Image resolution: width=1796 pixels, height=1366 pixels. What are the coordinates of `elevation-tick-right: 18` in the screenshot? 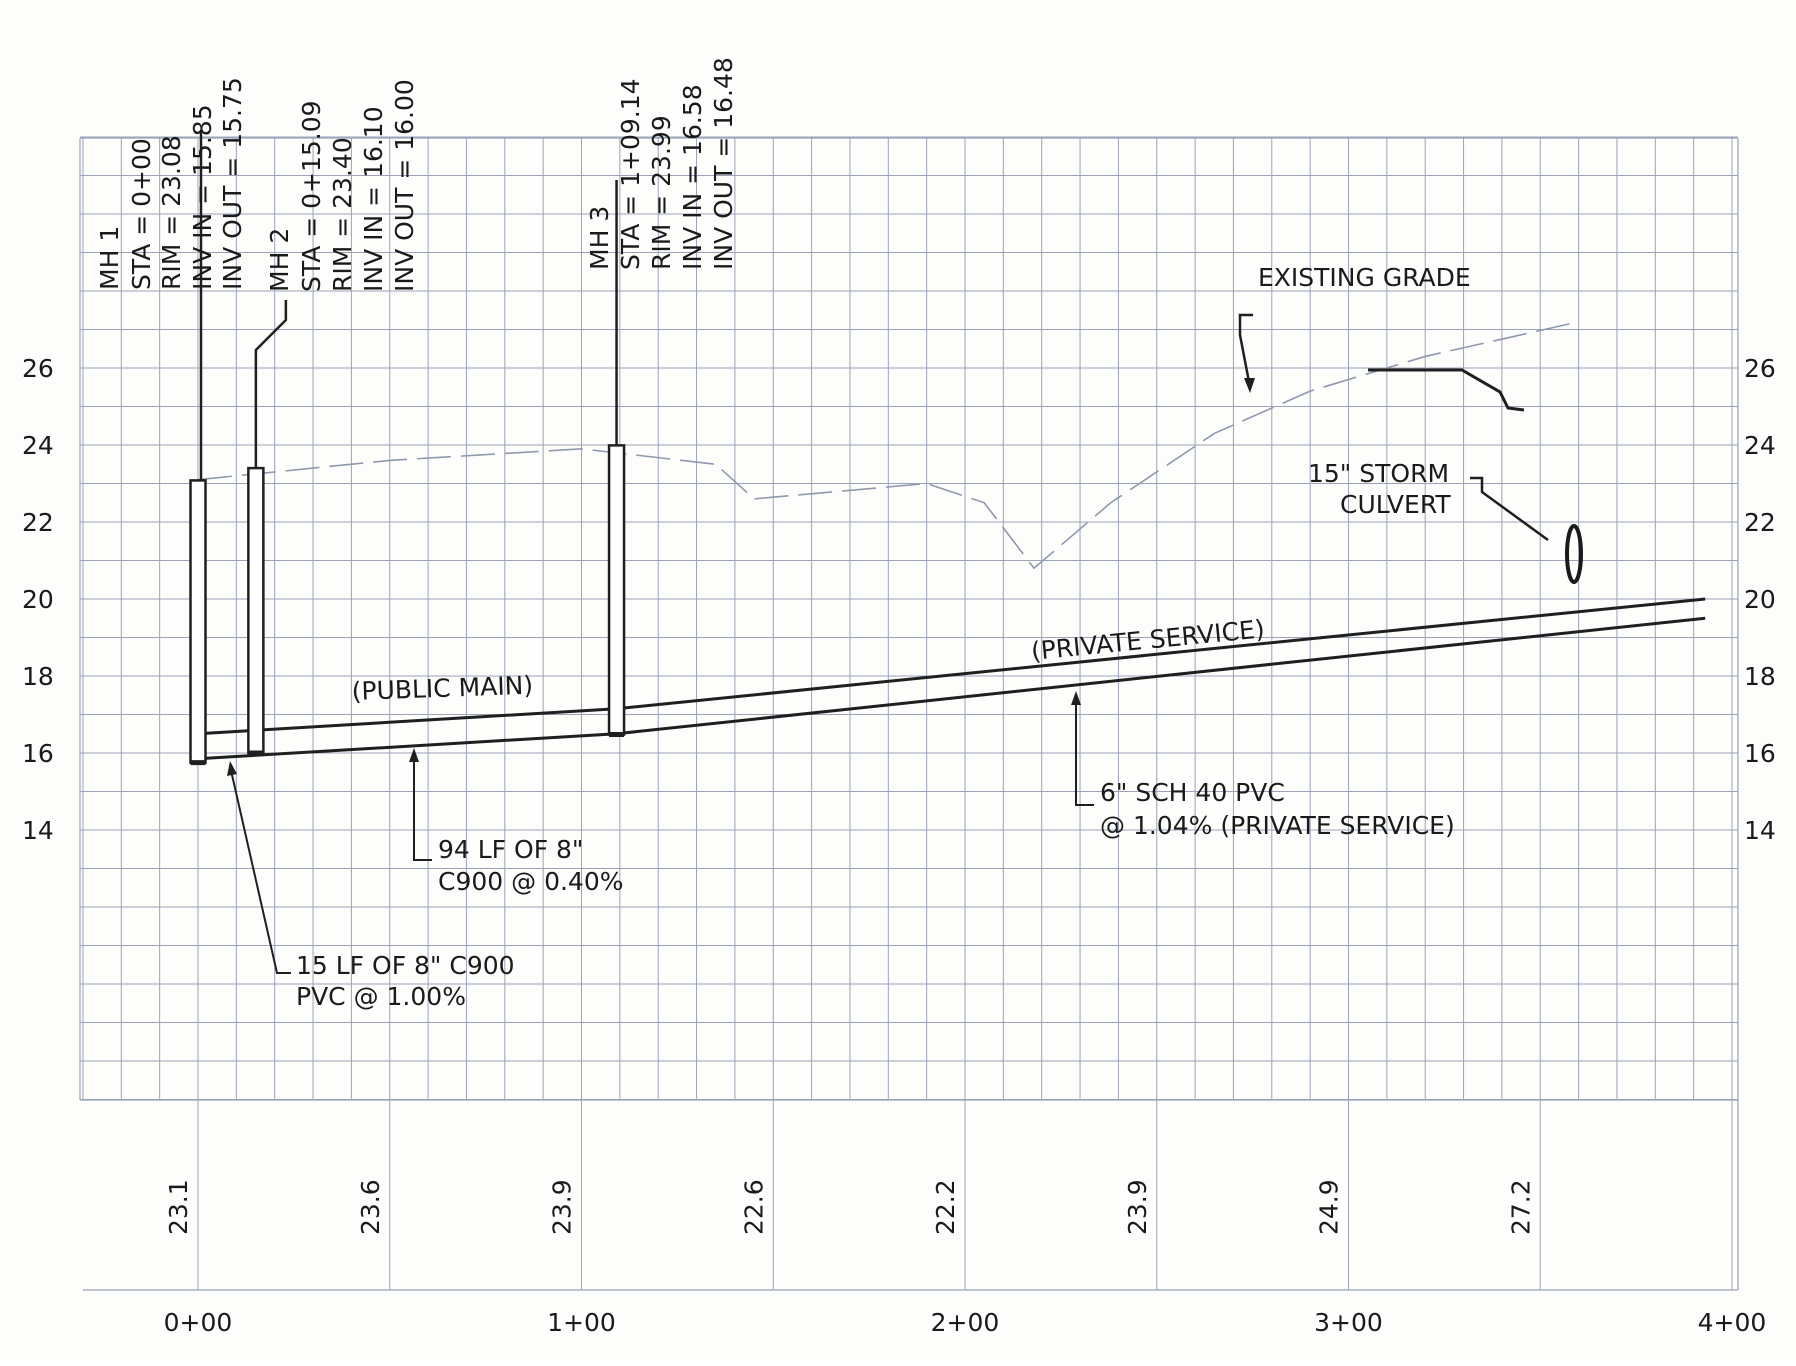 It's located at (1760, 676).